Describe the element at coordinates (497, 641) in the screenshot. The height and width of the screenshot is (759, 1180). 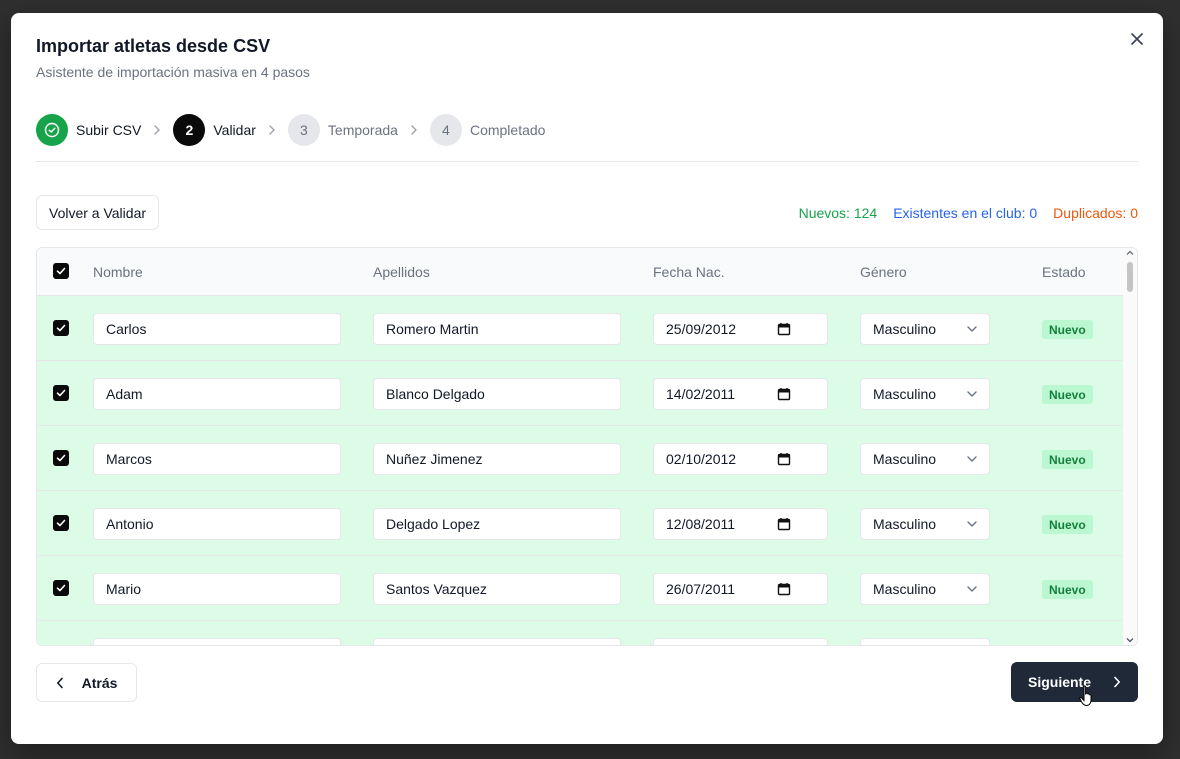
I see `last-name-input` at that location.